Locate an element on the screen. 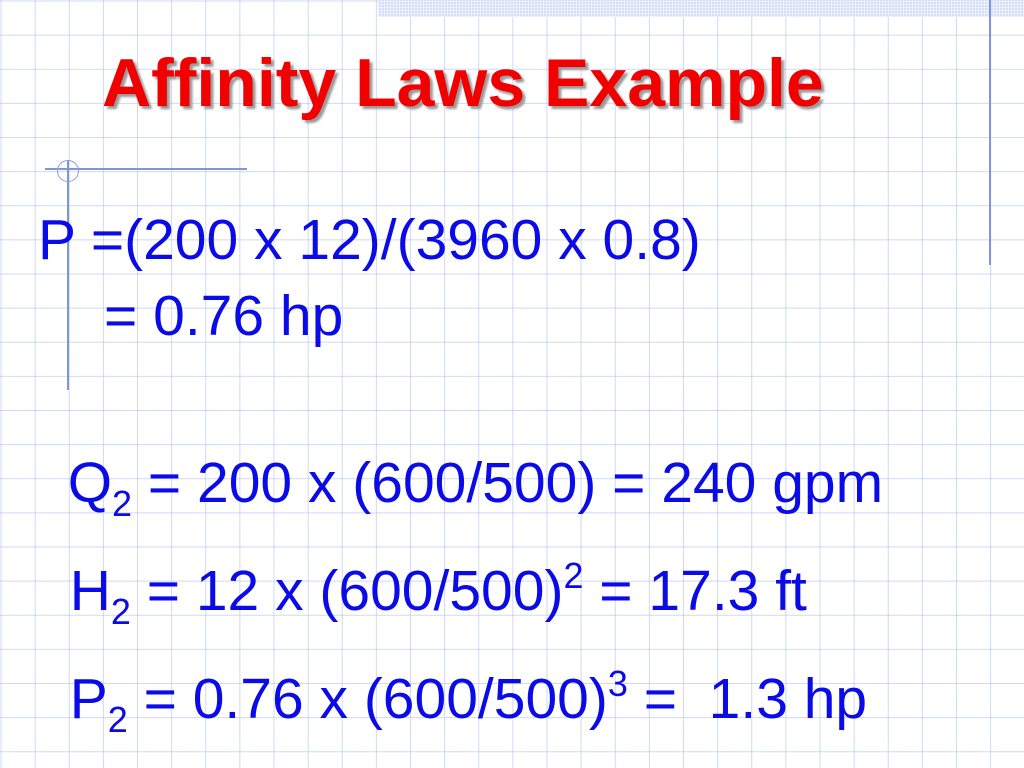 This screenshot has height=768, width=1024. equation-head: H2 = 12 x (600/500)2 = 17.3 ft is located at coordinates (422, 568).